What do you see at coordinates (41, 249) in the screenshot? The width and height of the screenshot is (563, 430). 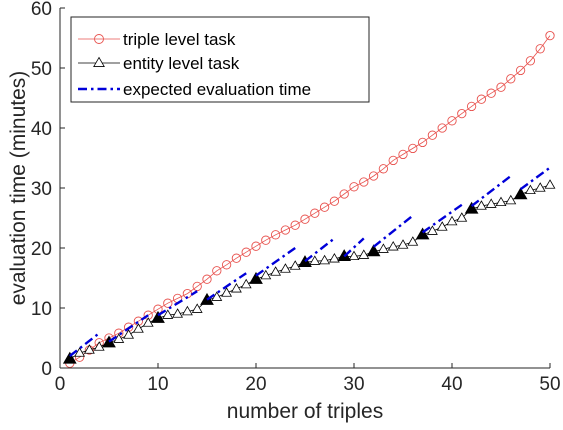 I see `y-tick-label: 20` at bounding box center [41, 249].